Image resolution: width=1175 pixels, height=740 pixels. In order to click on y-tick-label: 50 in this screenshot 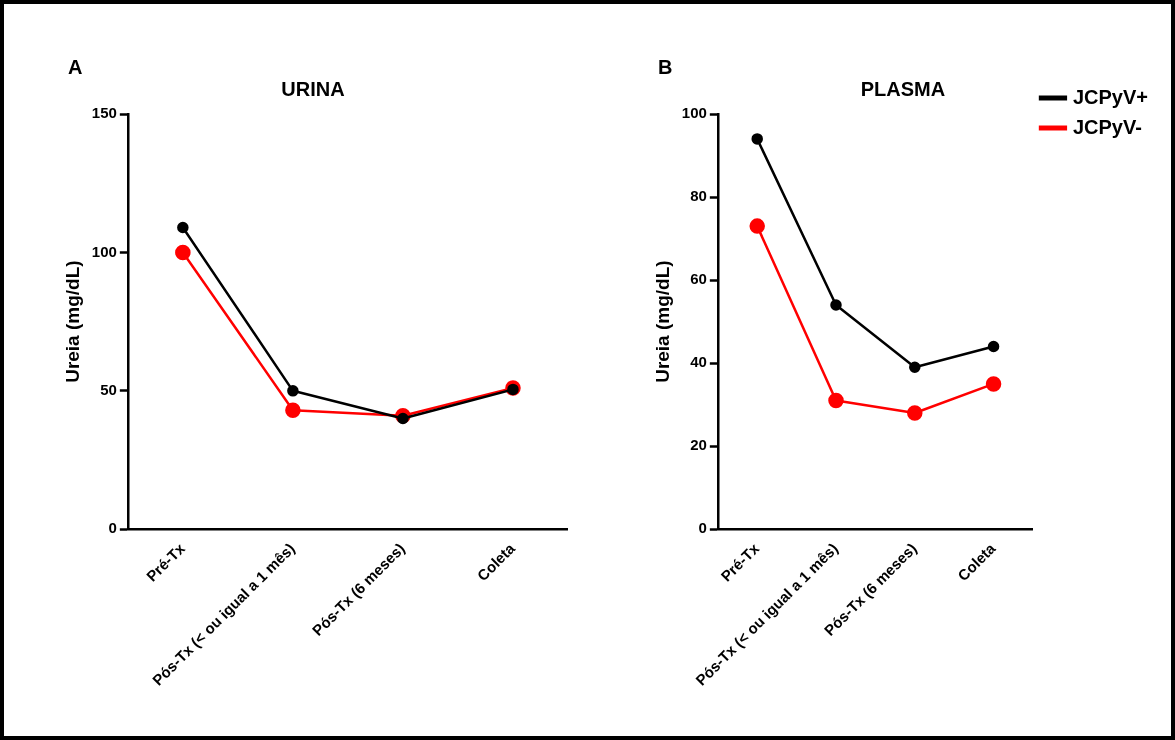, I will do `click(108, 389)`.